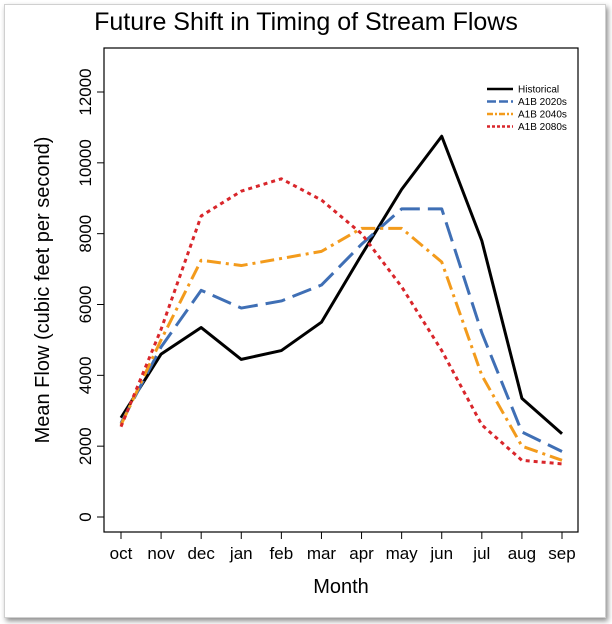  What do you see at coordinates (85, 234) in the screenshot?
I see `y-tick-label: 8000` at bounding box center [85, 234].